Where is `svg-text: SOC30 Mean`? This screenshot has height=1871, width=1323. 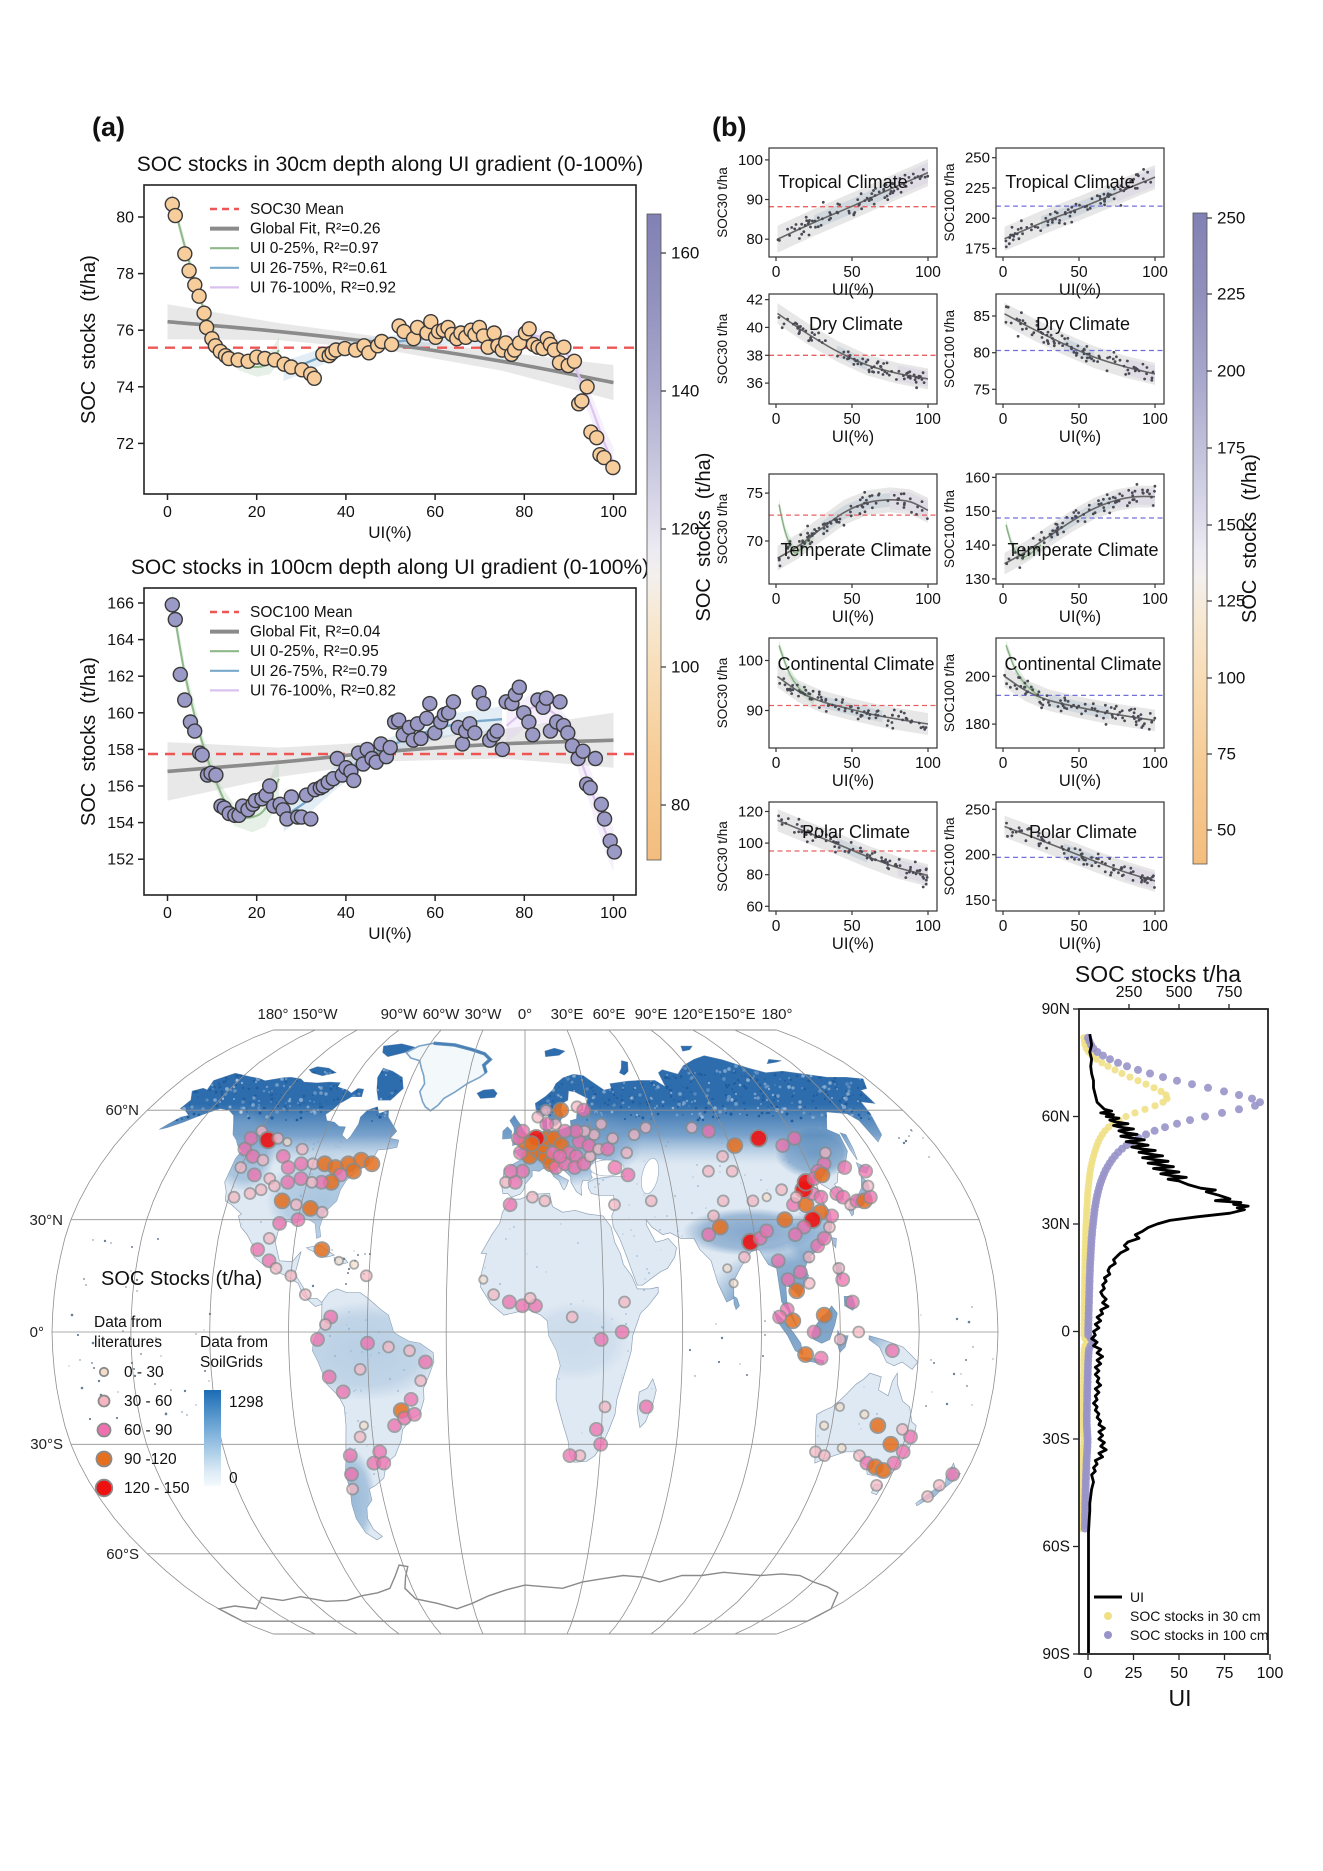 svg-text: SOC30 Mean is located at coordinates (297, 209).